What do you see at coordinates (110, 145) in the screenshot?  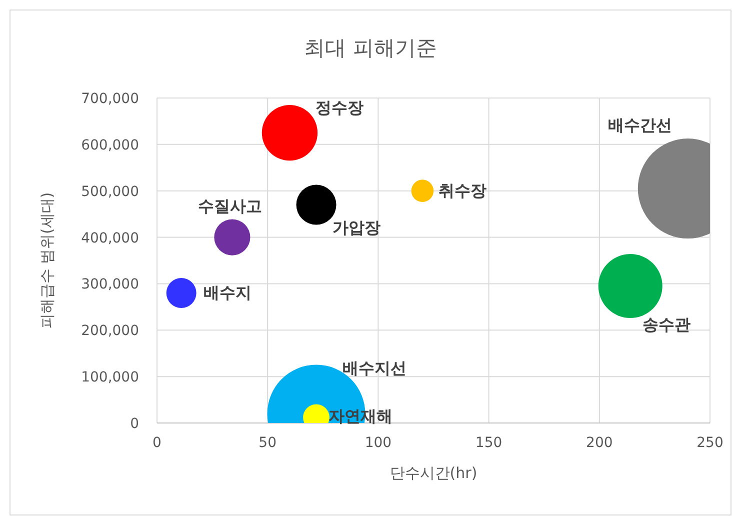 I see `y-tick-label: 600,000` at bounding box center [110, 145].